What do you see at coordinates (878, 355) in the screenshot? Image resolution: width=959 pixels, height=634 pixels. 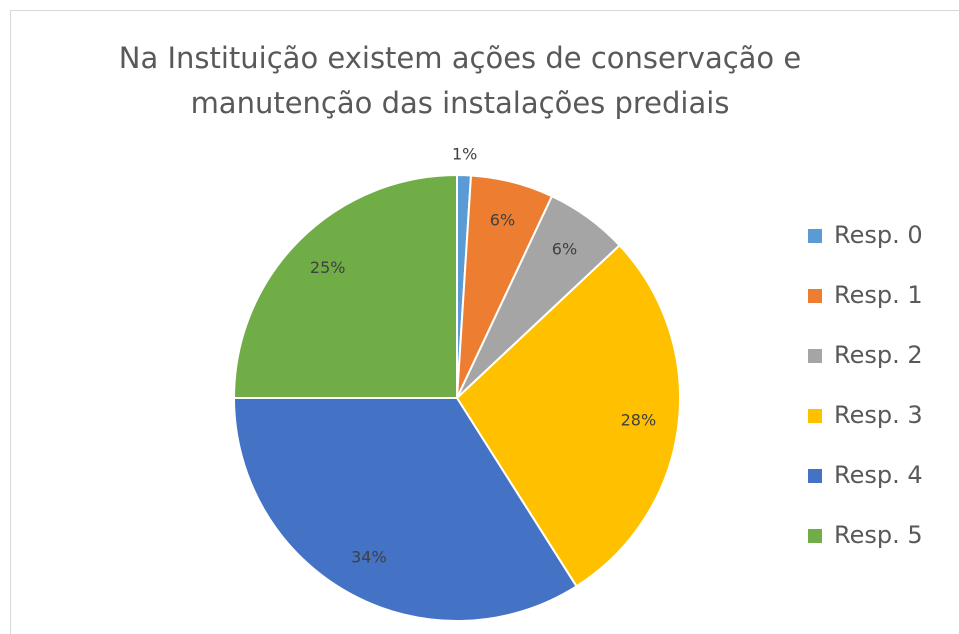 I see `legend-label: Resp. 2` at bounding box center [878, 355].